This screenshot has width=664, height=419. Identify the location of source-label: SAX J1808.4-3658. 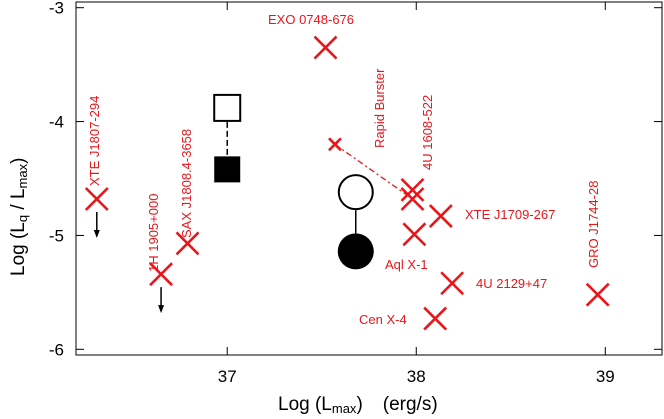
(186, 183).